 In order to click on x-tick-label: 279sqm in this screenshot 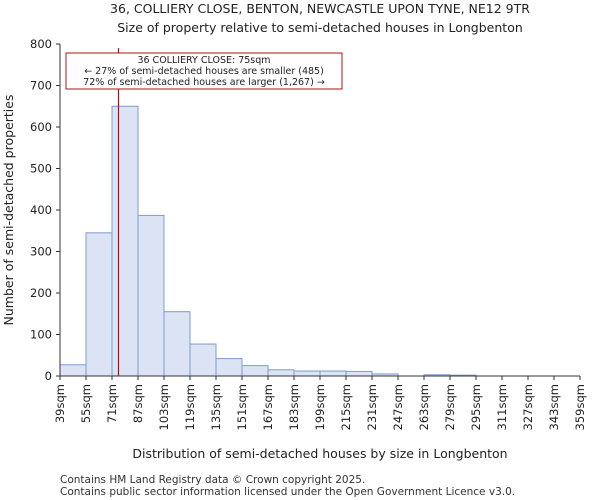, I will do `click(450, 407)`.